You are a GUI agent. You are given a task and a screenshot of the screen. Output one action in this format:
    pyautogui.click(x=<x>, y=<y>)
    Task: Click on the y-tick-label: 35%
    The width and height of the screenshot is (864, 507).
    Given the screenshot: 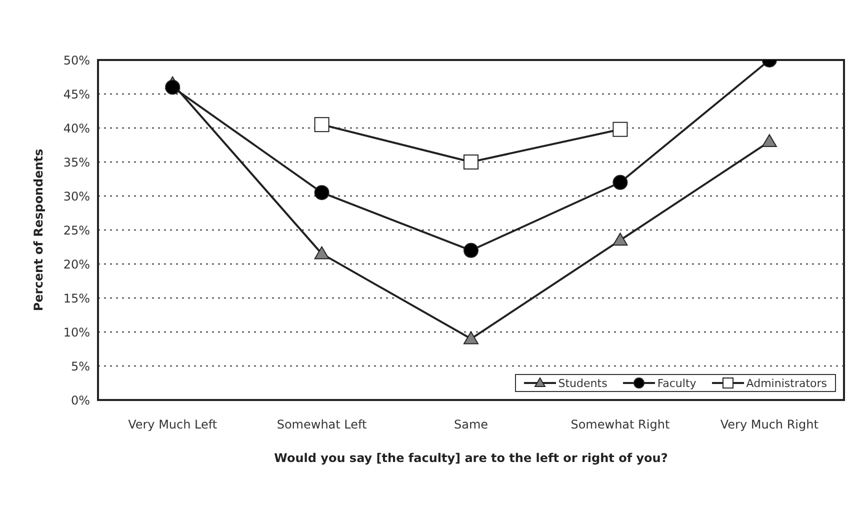 What is the action you would take?
    pyautogui.click(x=76, y=162)
    